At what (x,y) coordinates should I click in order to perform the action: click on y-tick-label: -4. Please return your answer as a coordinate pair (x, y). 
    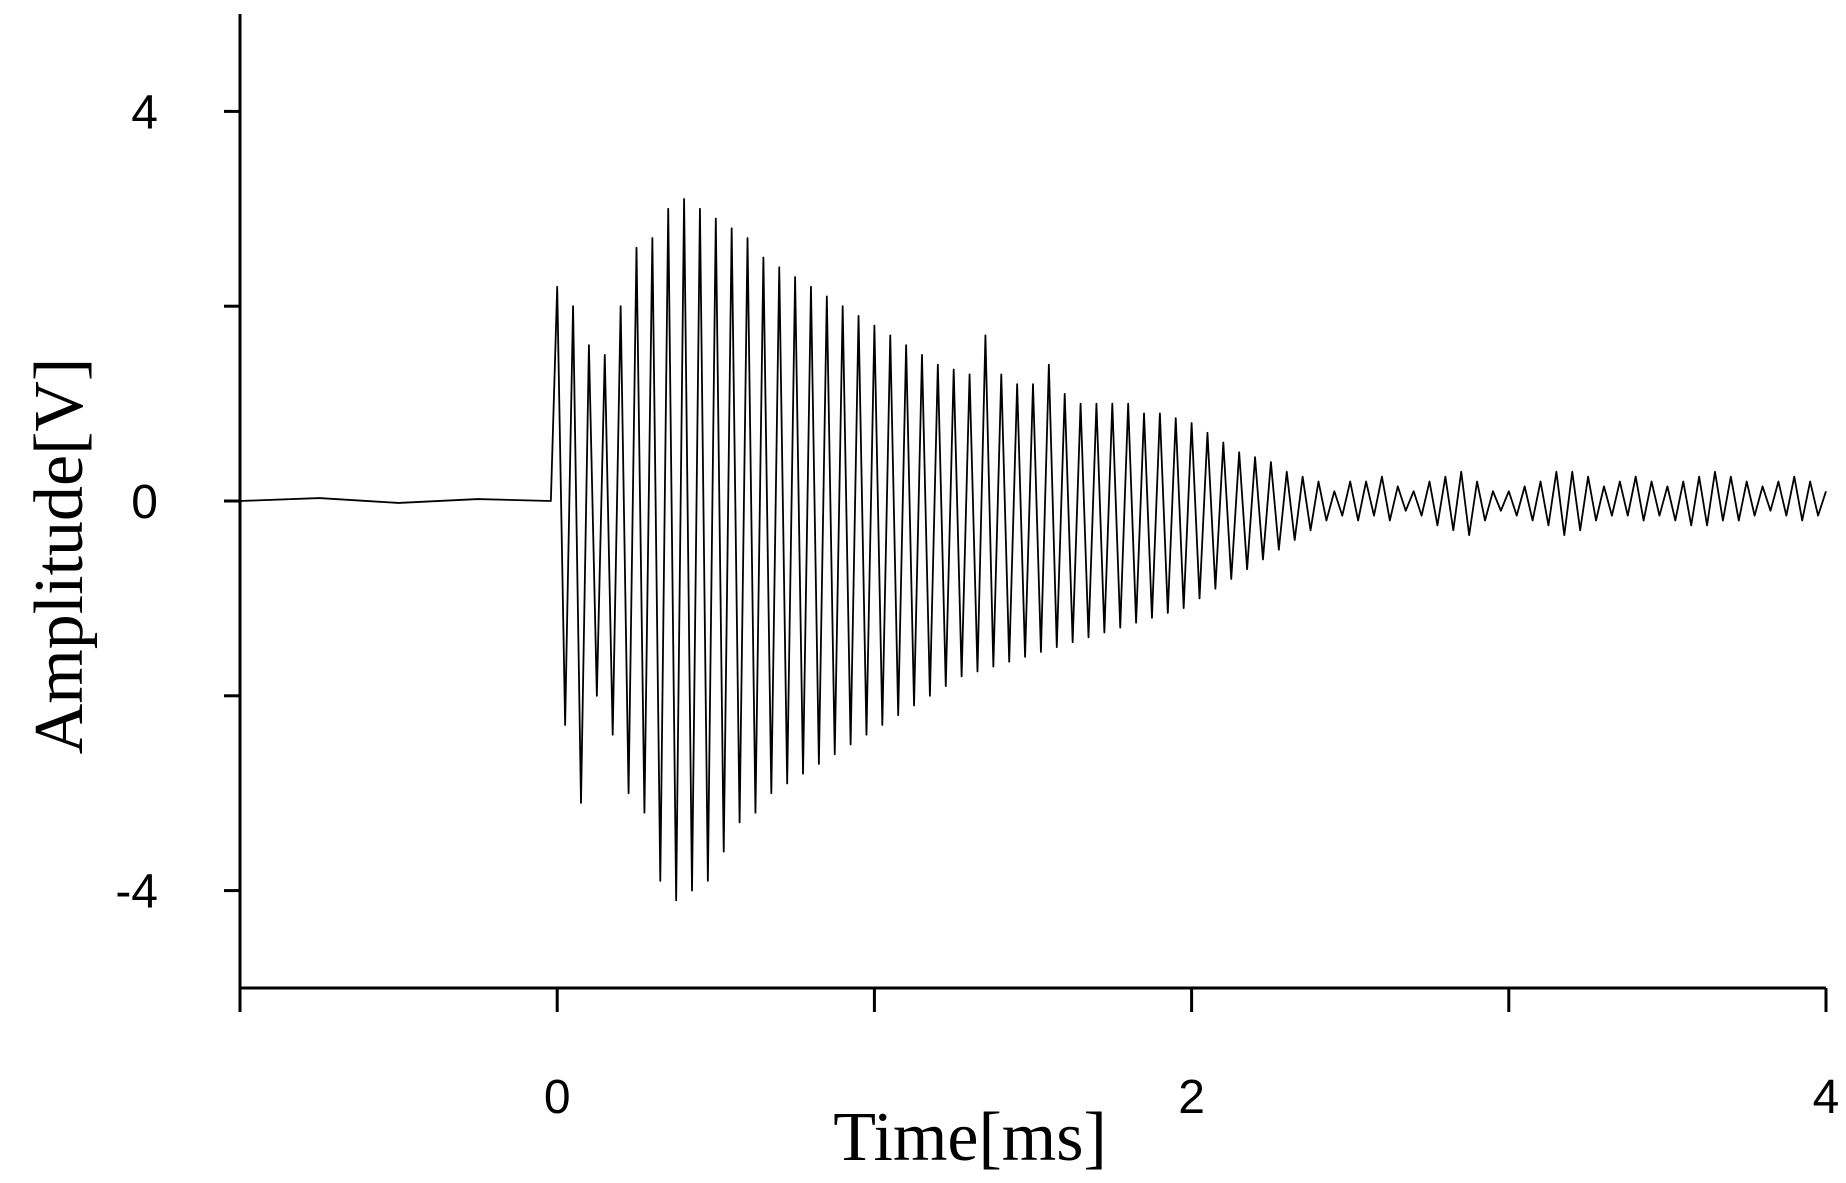
    Looking at the image, I should click on (136, 892).